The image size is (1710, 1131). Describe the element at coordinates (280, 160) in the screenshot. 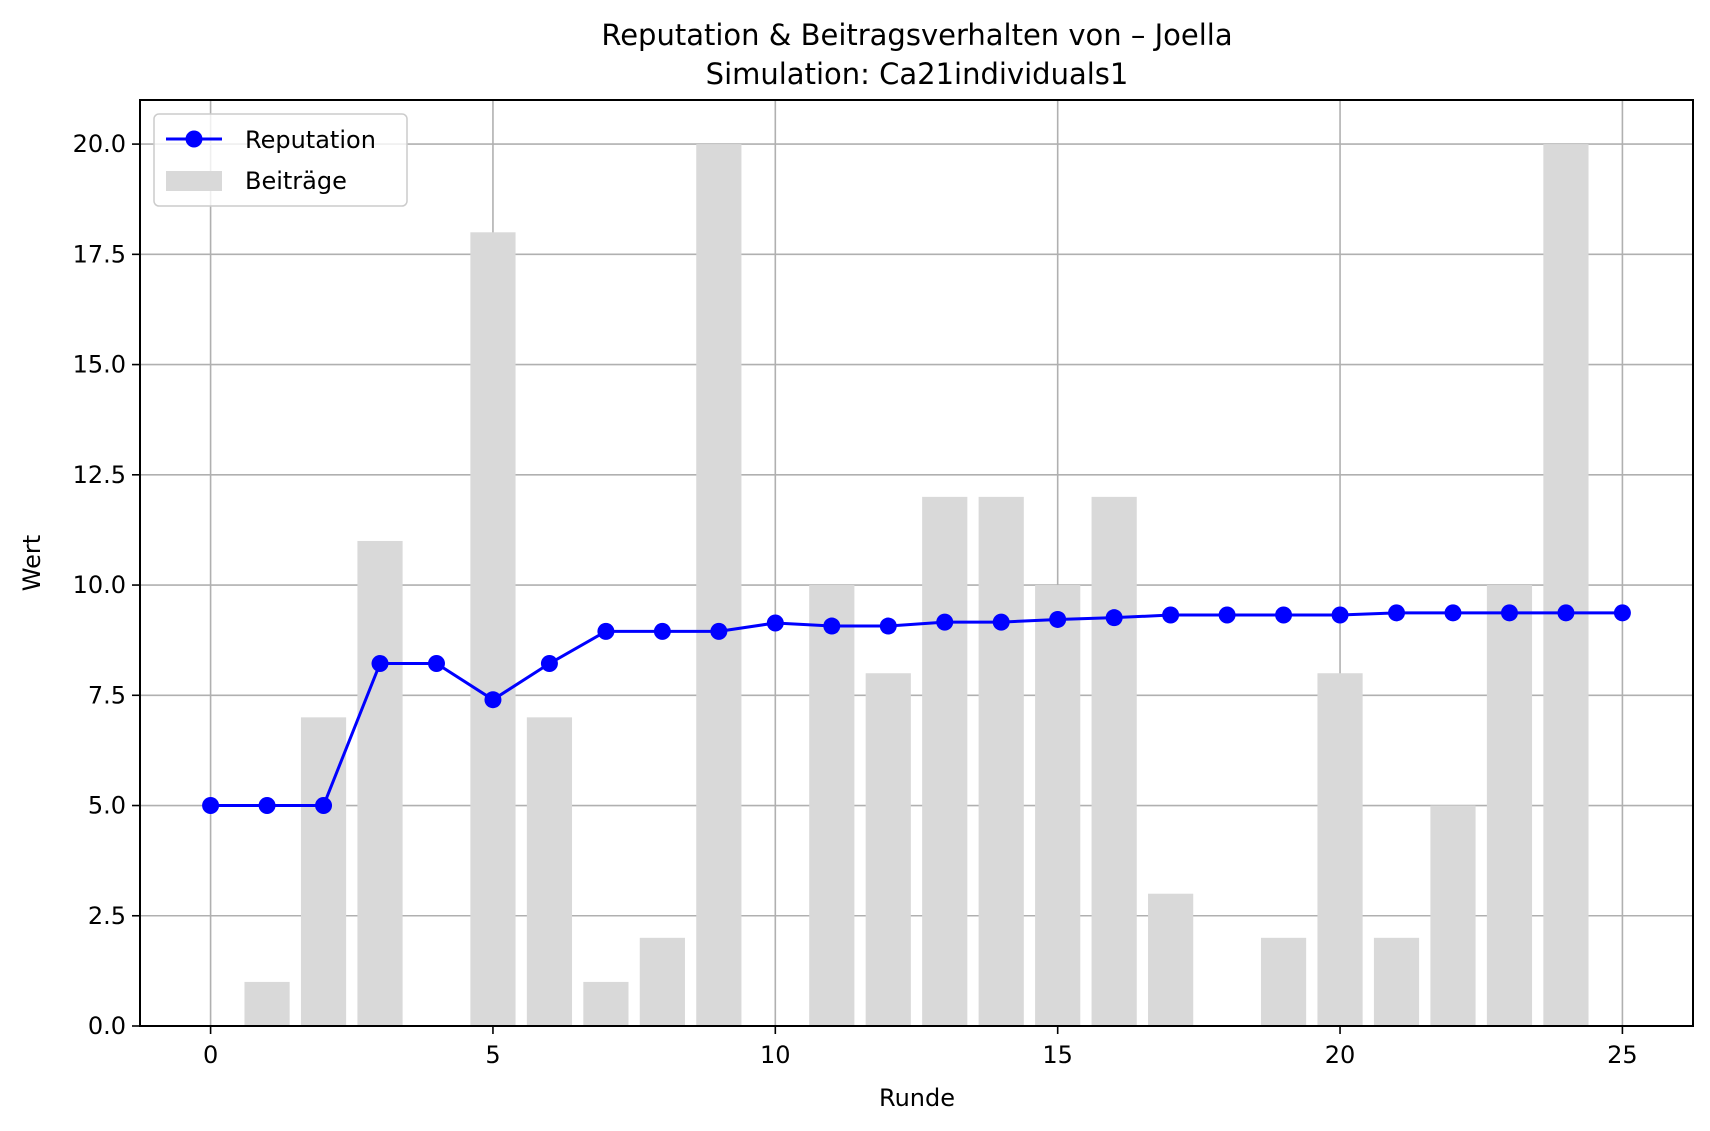

I see `legend: Reputation Beiträge` at that location.